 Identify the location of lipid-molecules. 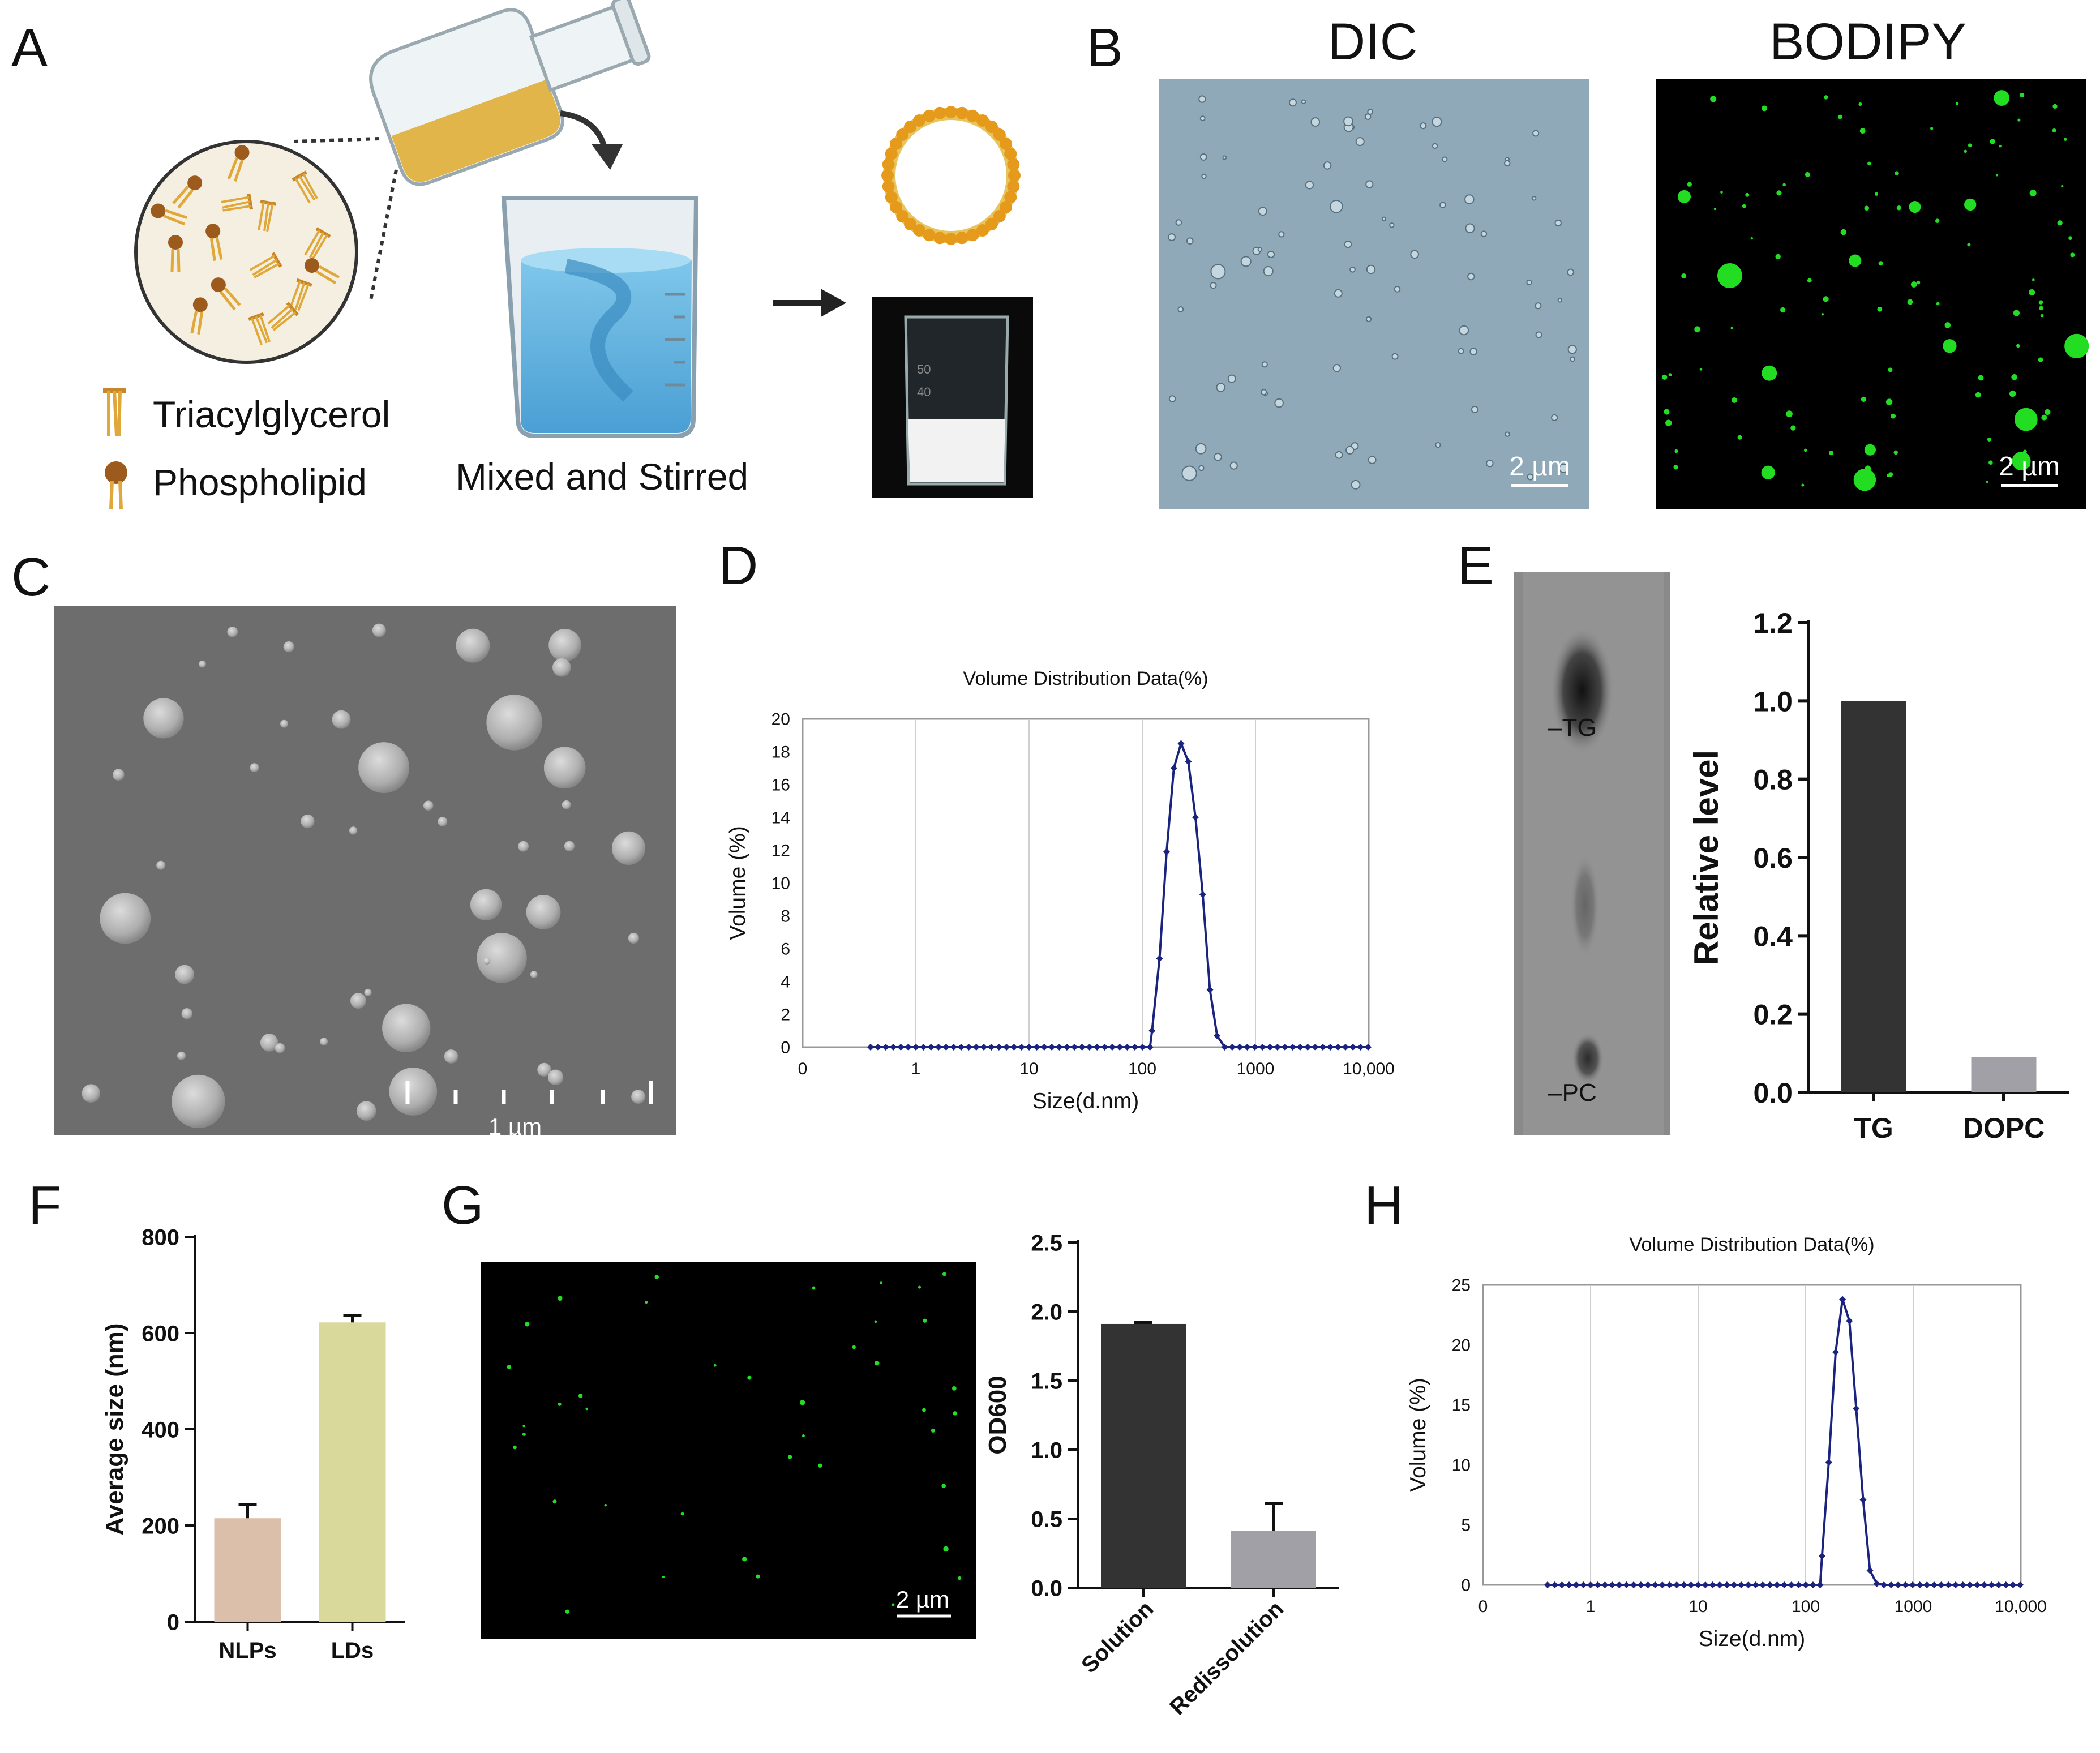
(245, 245).